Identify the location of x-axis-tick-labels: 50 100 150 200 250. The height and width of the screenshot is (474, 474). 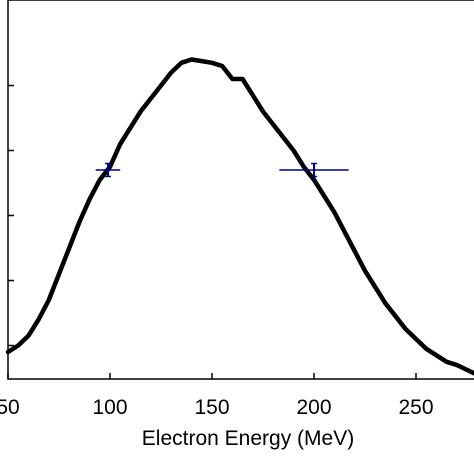
(217, 407).